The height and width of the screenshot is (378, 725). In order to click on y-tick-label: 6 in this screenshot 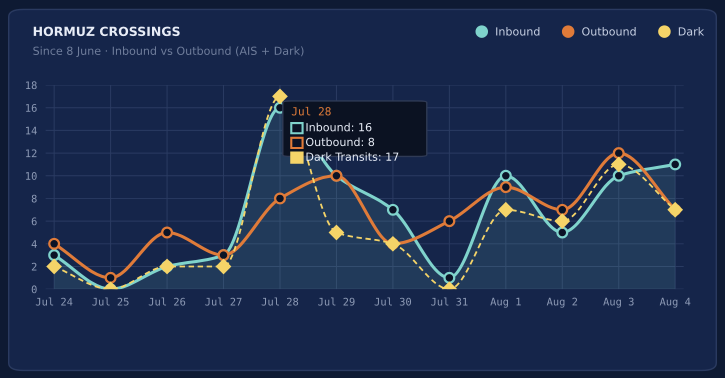, I will do `click(34, 221)`.